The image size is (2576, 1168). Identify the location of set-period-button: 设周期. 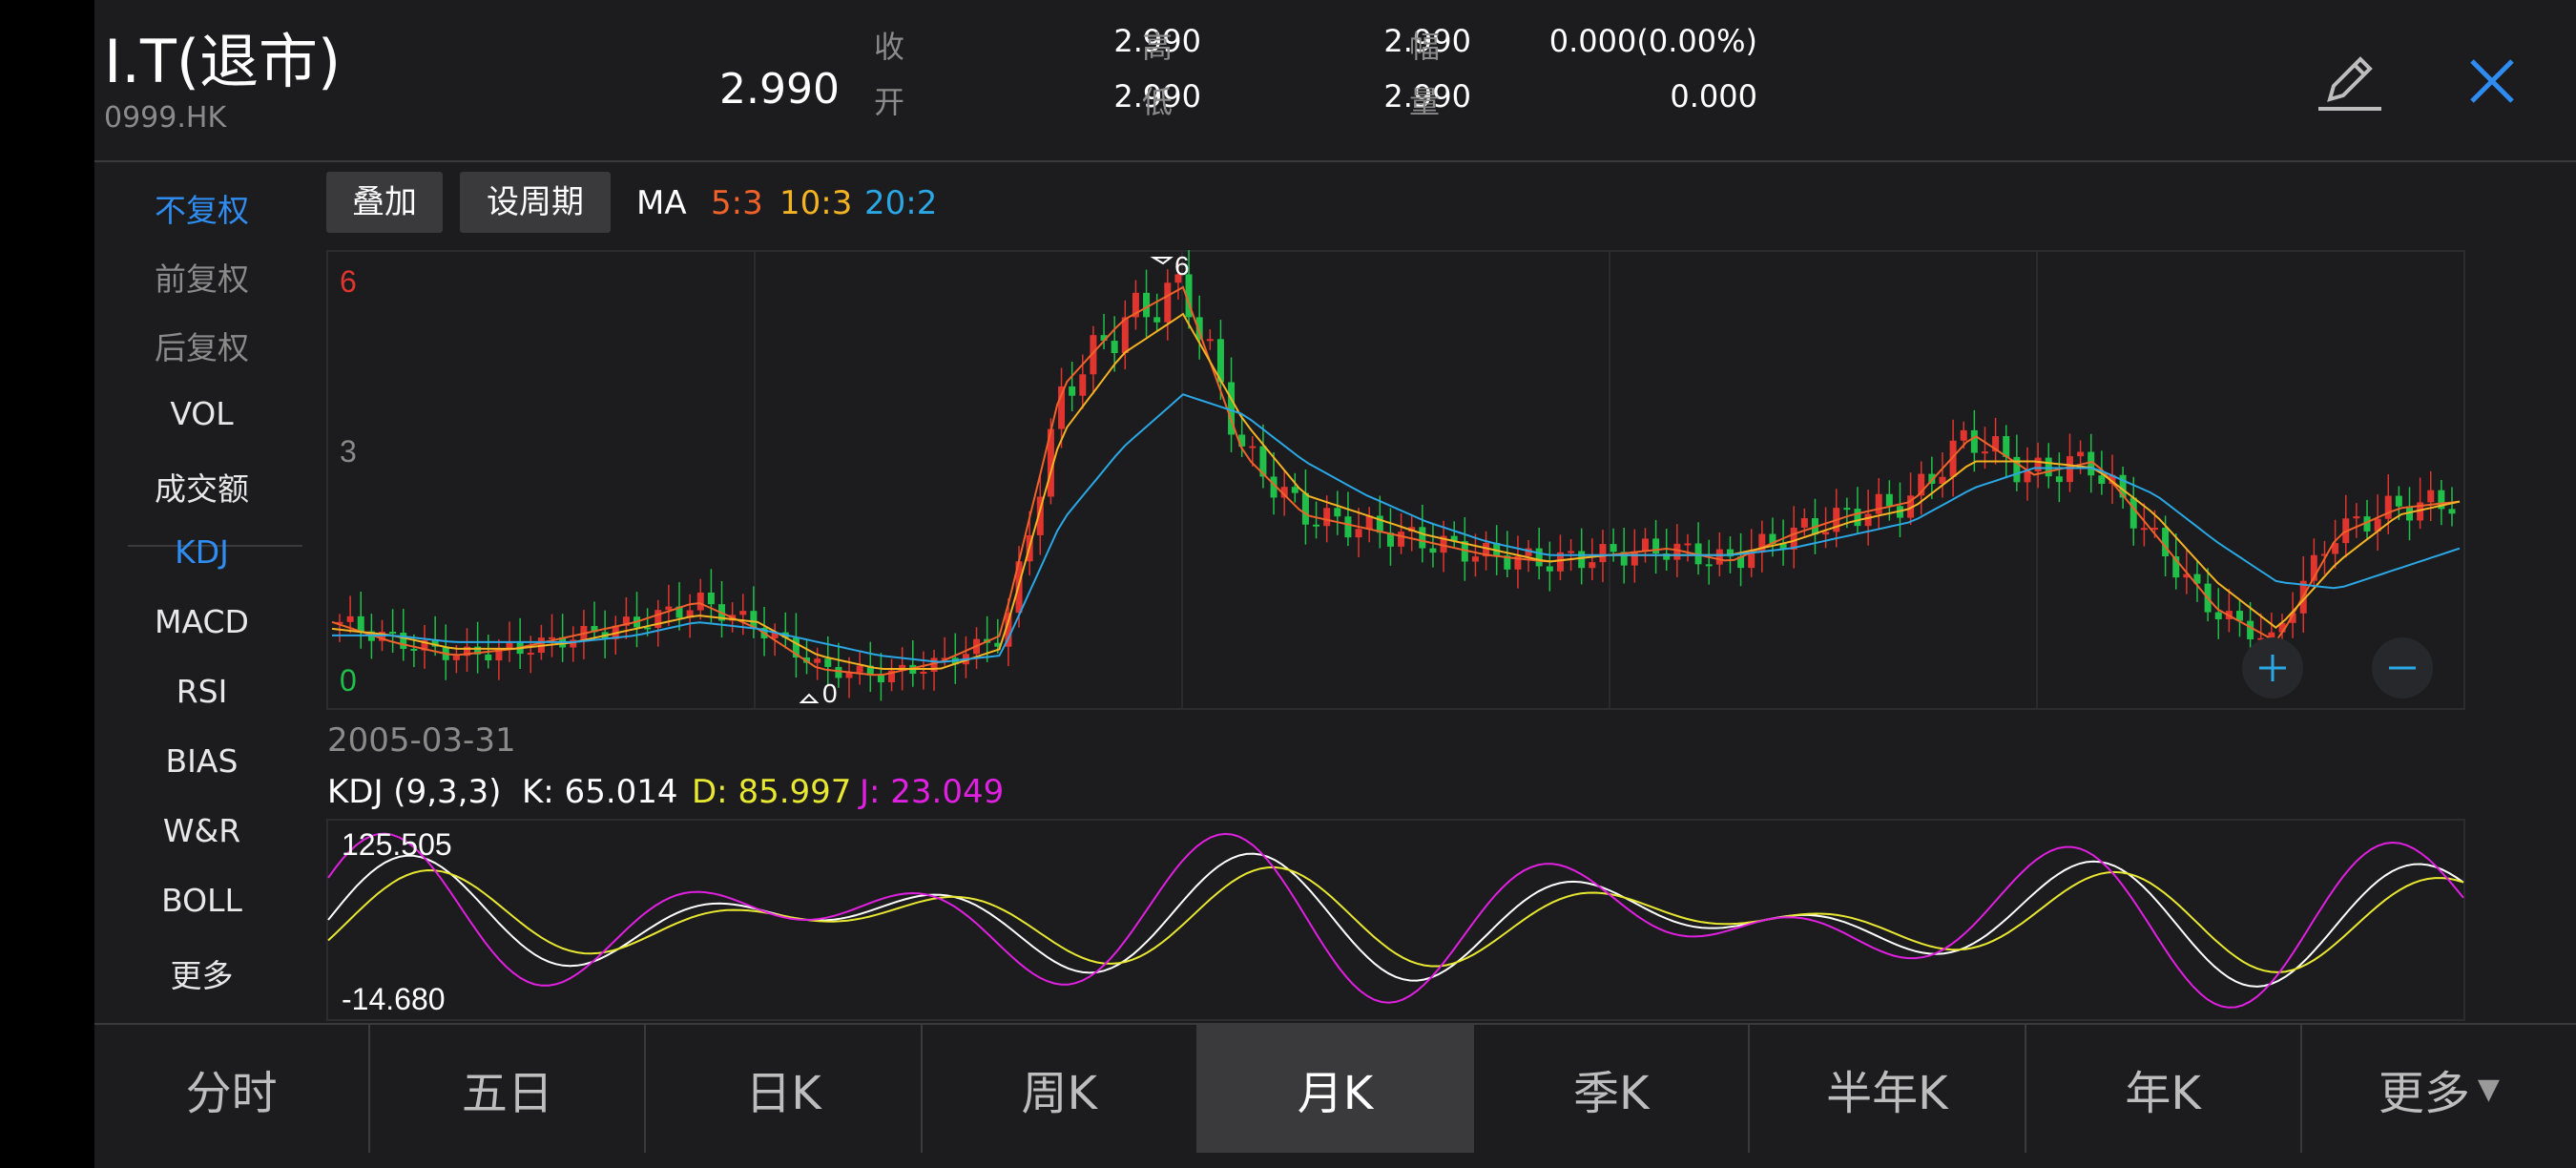
(535, 202).